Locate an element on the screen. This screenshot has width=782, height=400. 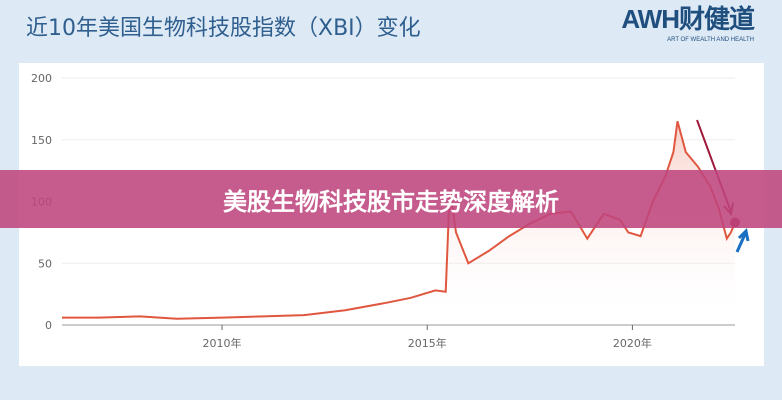
up-arrow is located at coordinates (741, 242).